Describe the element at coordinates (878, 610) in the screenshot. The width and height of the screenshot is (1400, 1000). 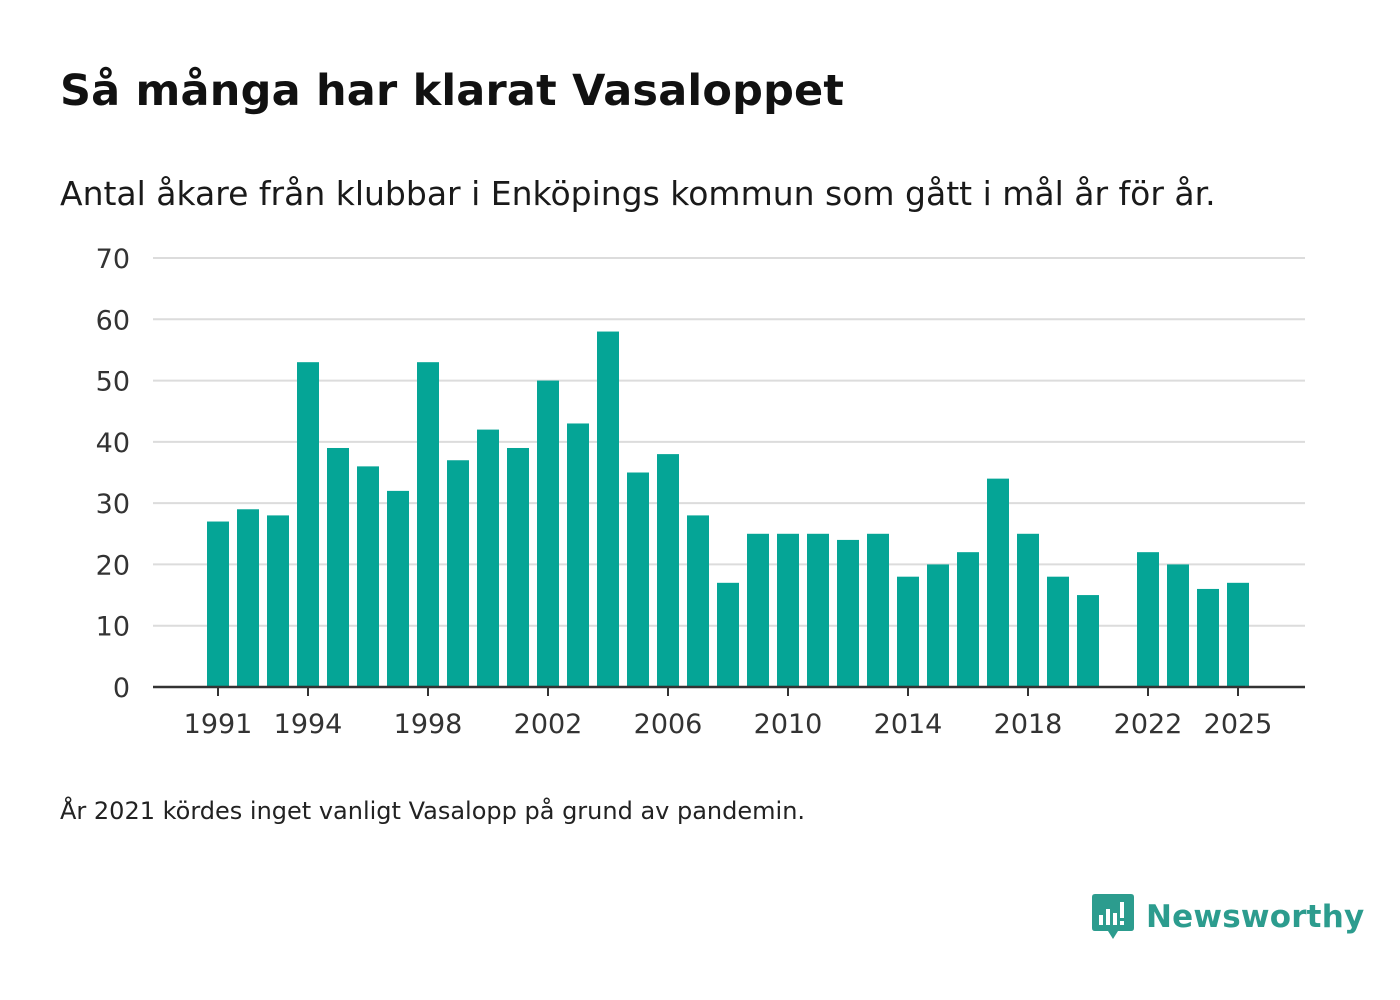
I see `bar-2013` at that location.